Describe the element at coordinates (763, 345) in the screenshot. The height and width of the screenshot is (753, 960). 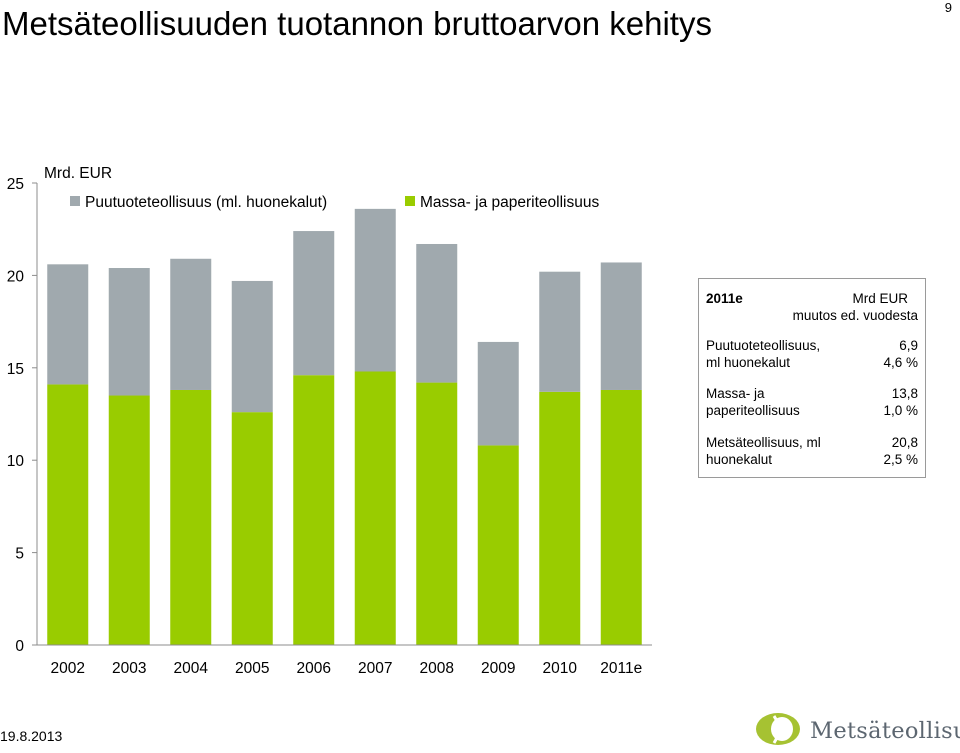
I see `info-row-name: Puutuoteteollisuus,` at that location.